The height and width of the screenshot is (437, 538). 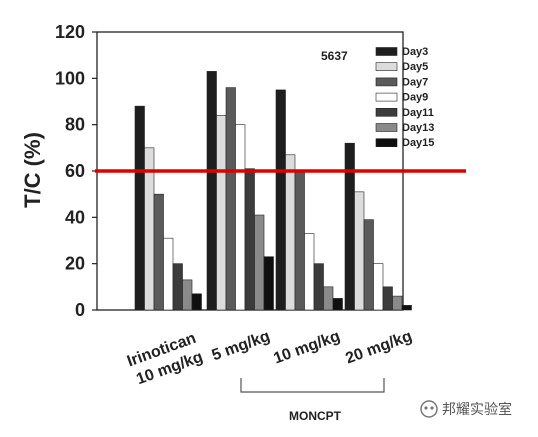 What do you see at coordinates (386, 127) in the screenshot?
I see `legend-swatch-day13` at bounding box center [386, 127].